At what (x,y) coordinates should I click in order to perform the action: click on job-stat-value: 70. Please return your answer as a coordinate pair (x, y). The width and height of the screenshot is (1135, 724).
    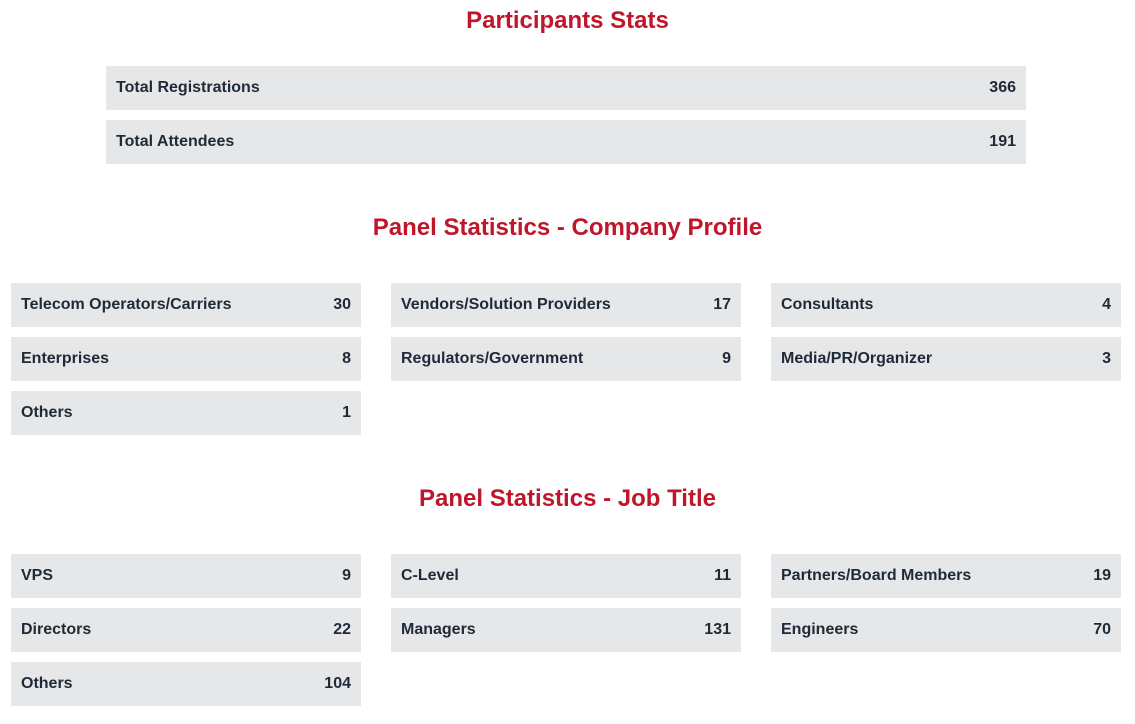
    Looking at the image, I should click on (1102, 629).